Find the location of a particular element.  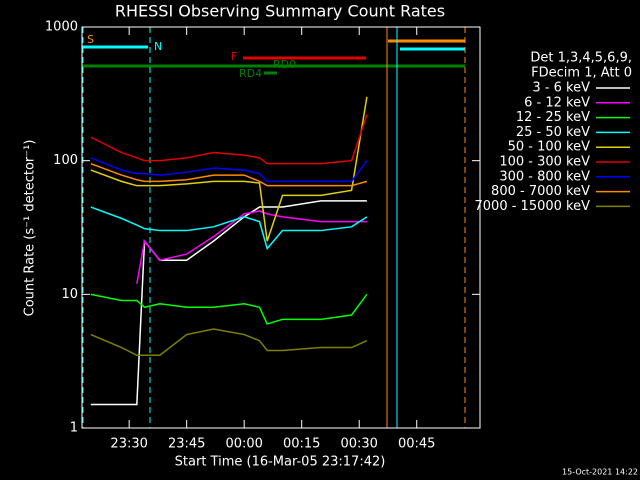

y-tick-label: 100 is located at coordinates (65, 160).